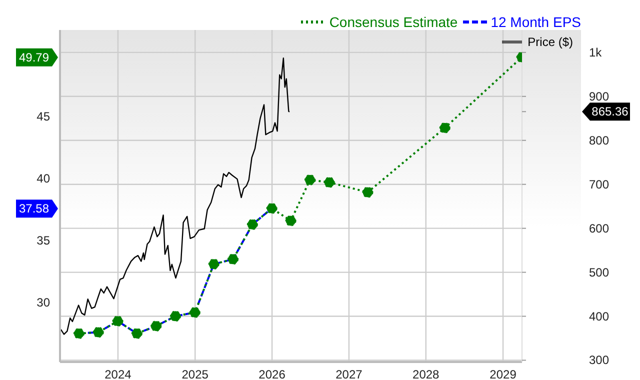  What do you see at coordinates (349, 374) in the screenshot?
I see `x-tick-label: 2027` at bounding box center [349, 374].